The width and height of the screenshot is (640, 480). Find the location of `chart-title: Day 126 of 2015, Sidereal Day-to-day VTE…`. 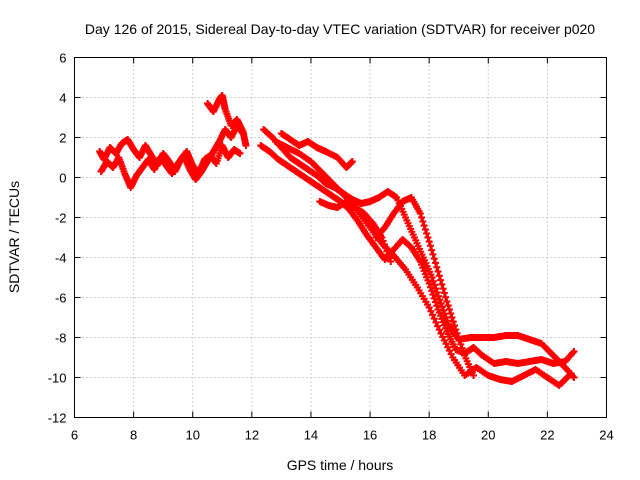

chart-title: Day 126 of 2015, Sidereal Day-to-day VTE… is located at coordinates (340, 29).